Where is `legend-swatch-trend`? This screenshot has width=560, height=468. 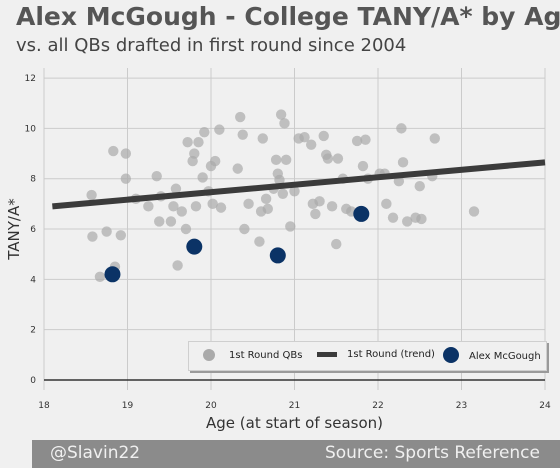 legend-swatch-trend is located at coordinates (327, 354).